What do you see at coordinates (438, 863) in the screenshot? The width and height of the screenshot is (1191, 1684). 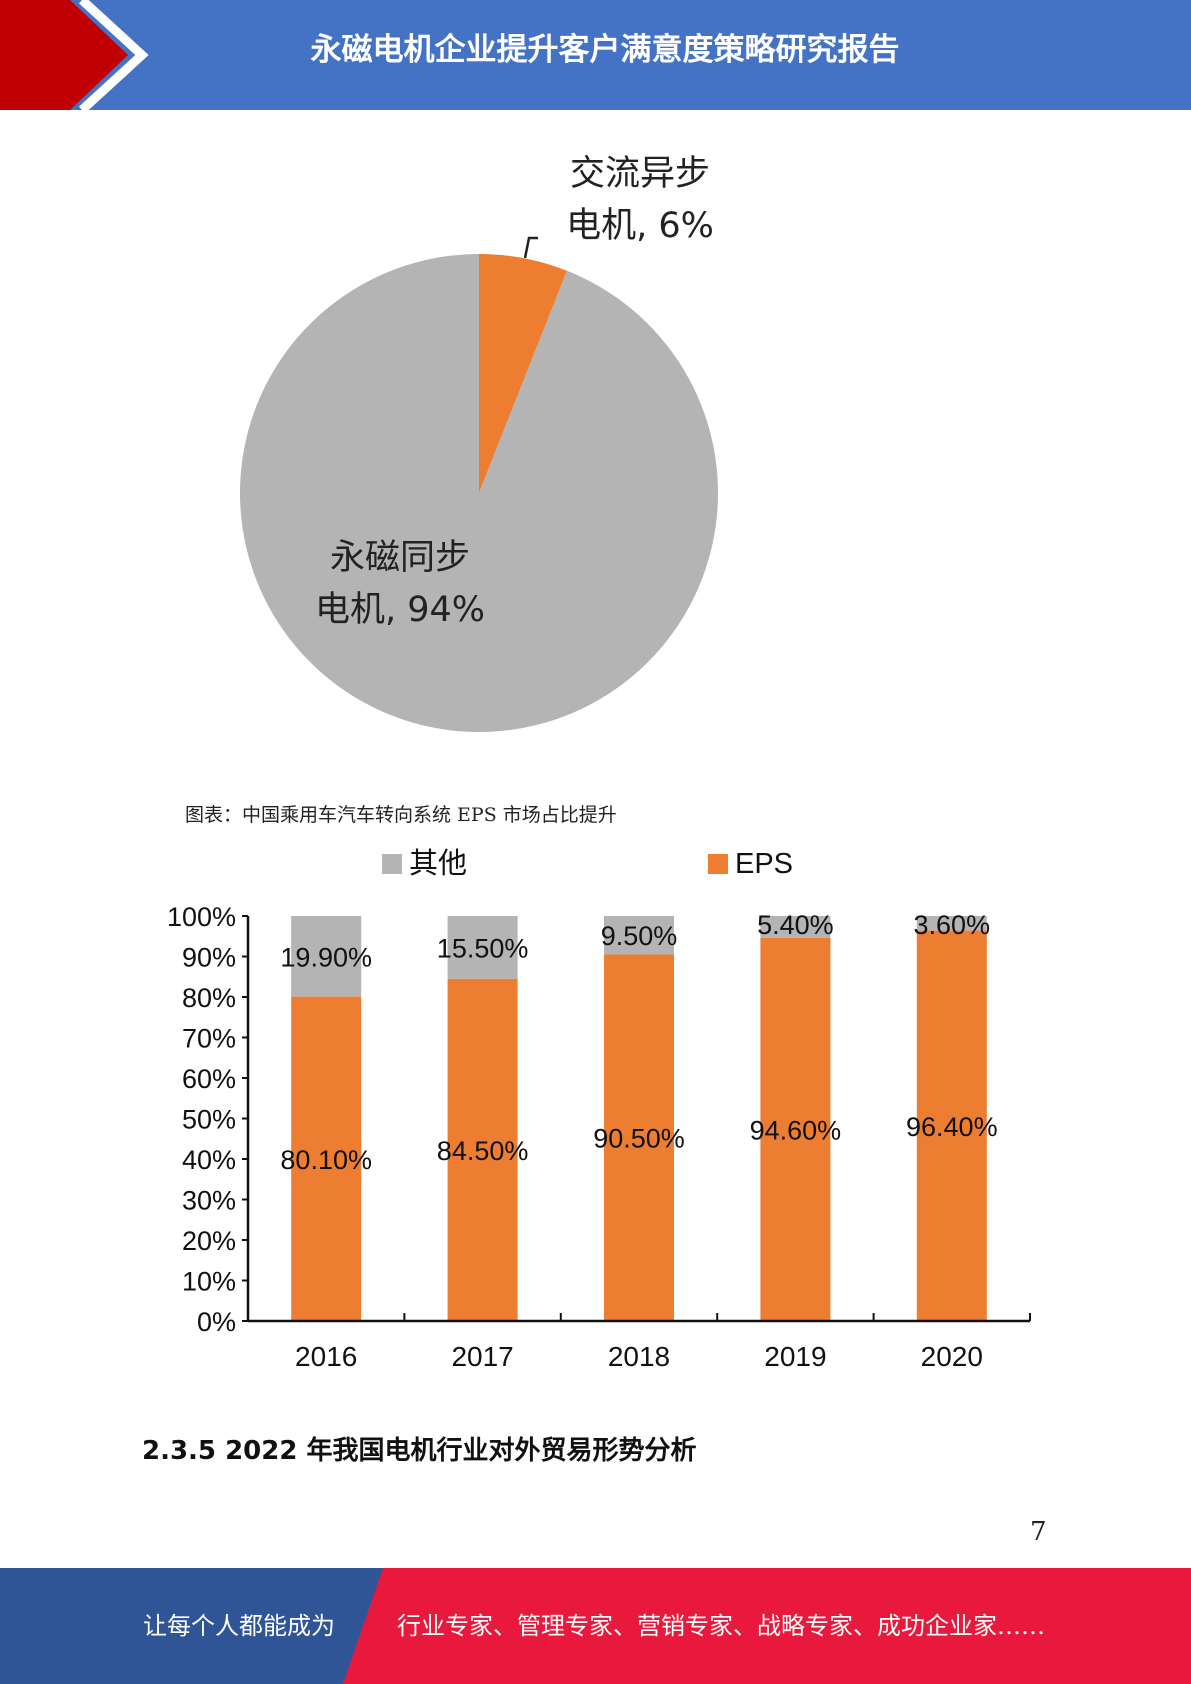 I see `legend-label-0: 其他` at bounding box center [438, 863].